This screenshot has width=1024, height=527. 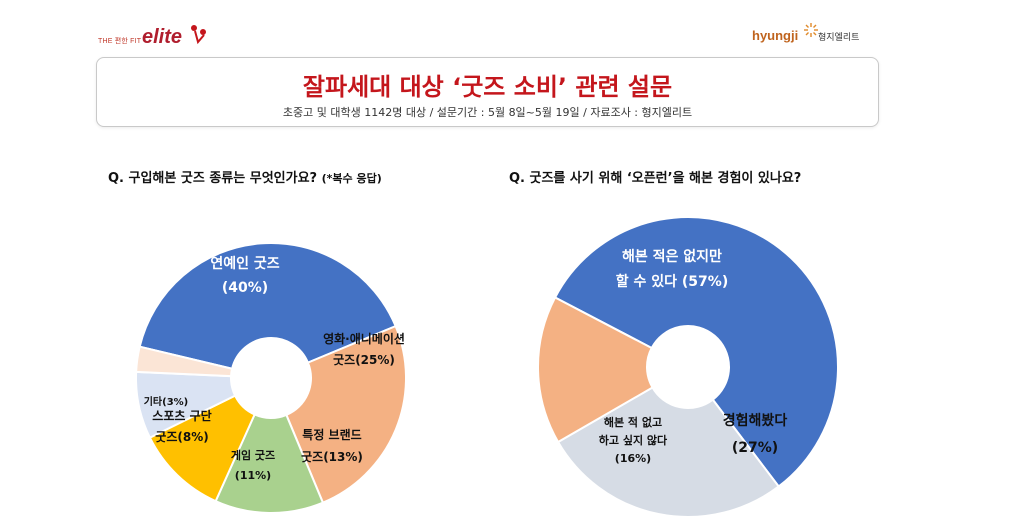 I want to click on chart-2-slice-1-label-line-2: 할 수 있다 (57%), so click(x=672, y=281).